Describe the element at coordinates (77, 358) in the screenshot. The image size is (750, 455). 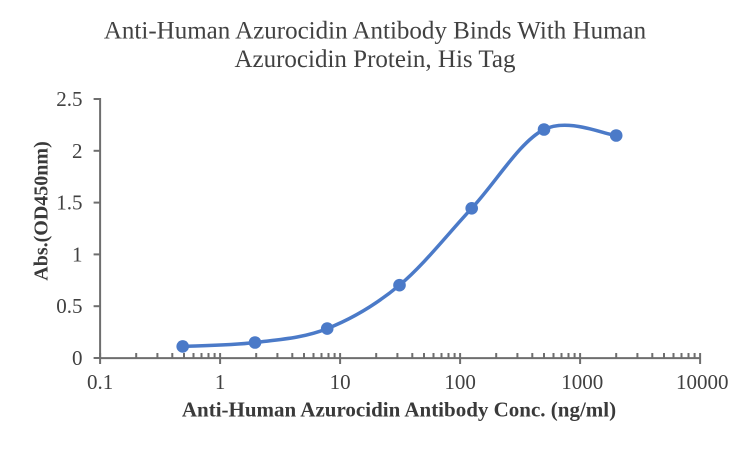
I see `svg-text: 0` at that location.